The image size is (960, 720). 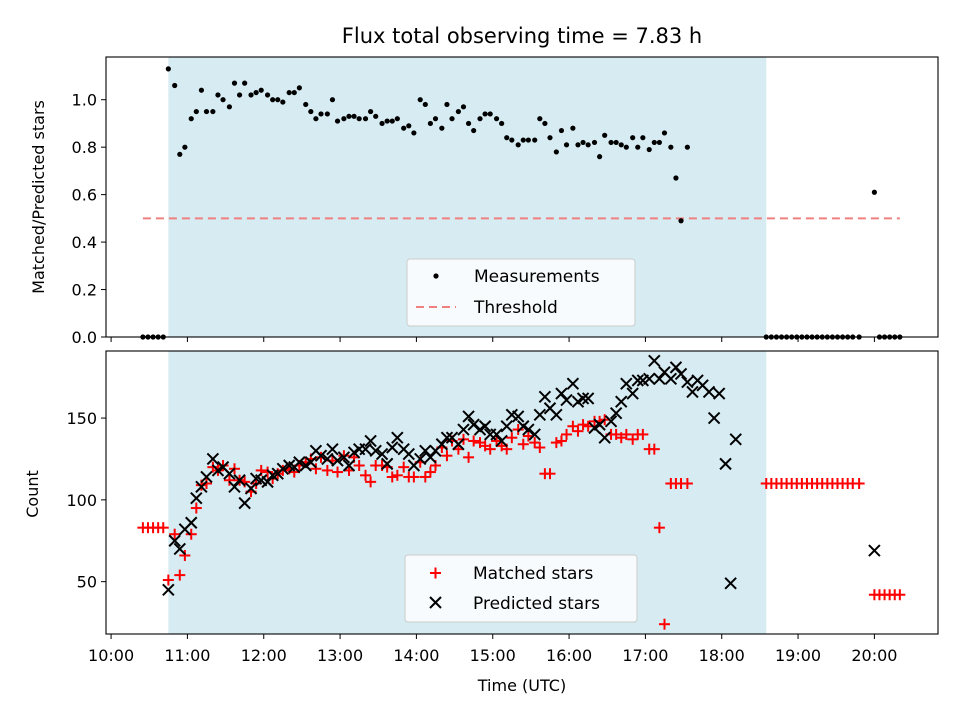 What do you see at coordinates (537, 277) in the screenshot?
I see `top-legend-label-measurements: Measurements` at bounding box center [537, 277].